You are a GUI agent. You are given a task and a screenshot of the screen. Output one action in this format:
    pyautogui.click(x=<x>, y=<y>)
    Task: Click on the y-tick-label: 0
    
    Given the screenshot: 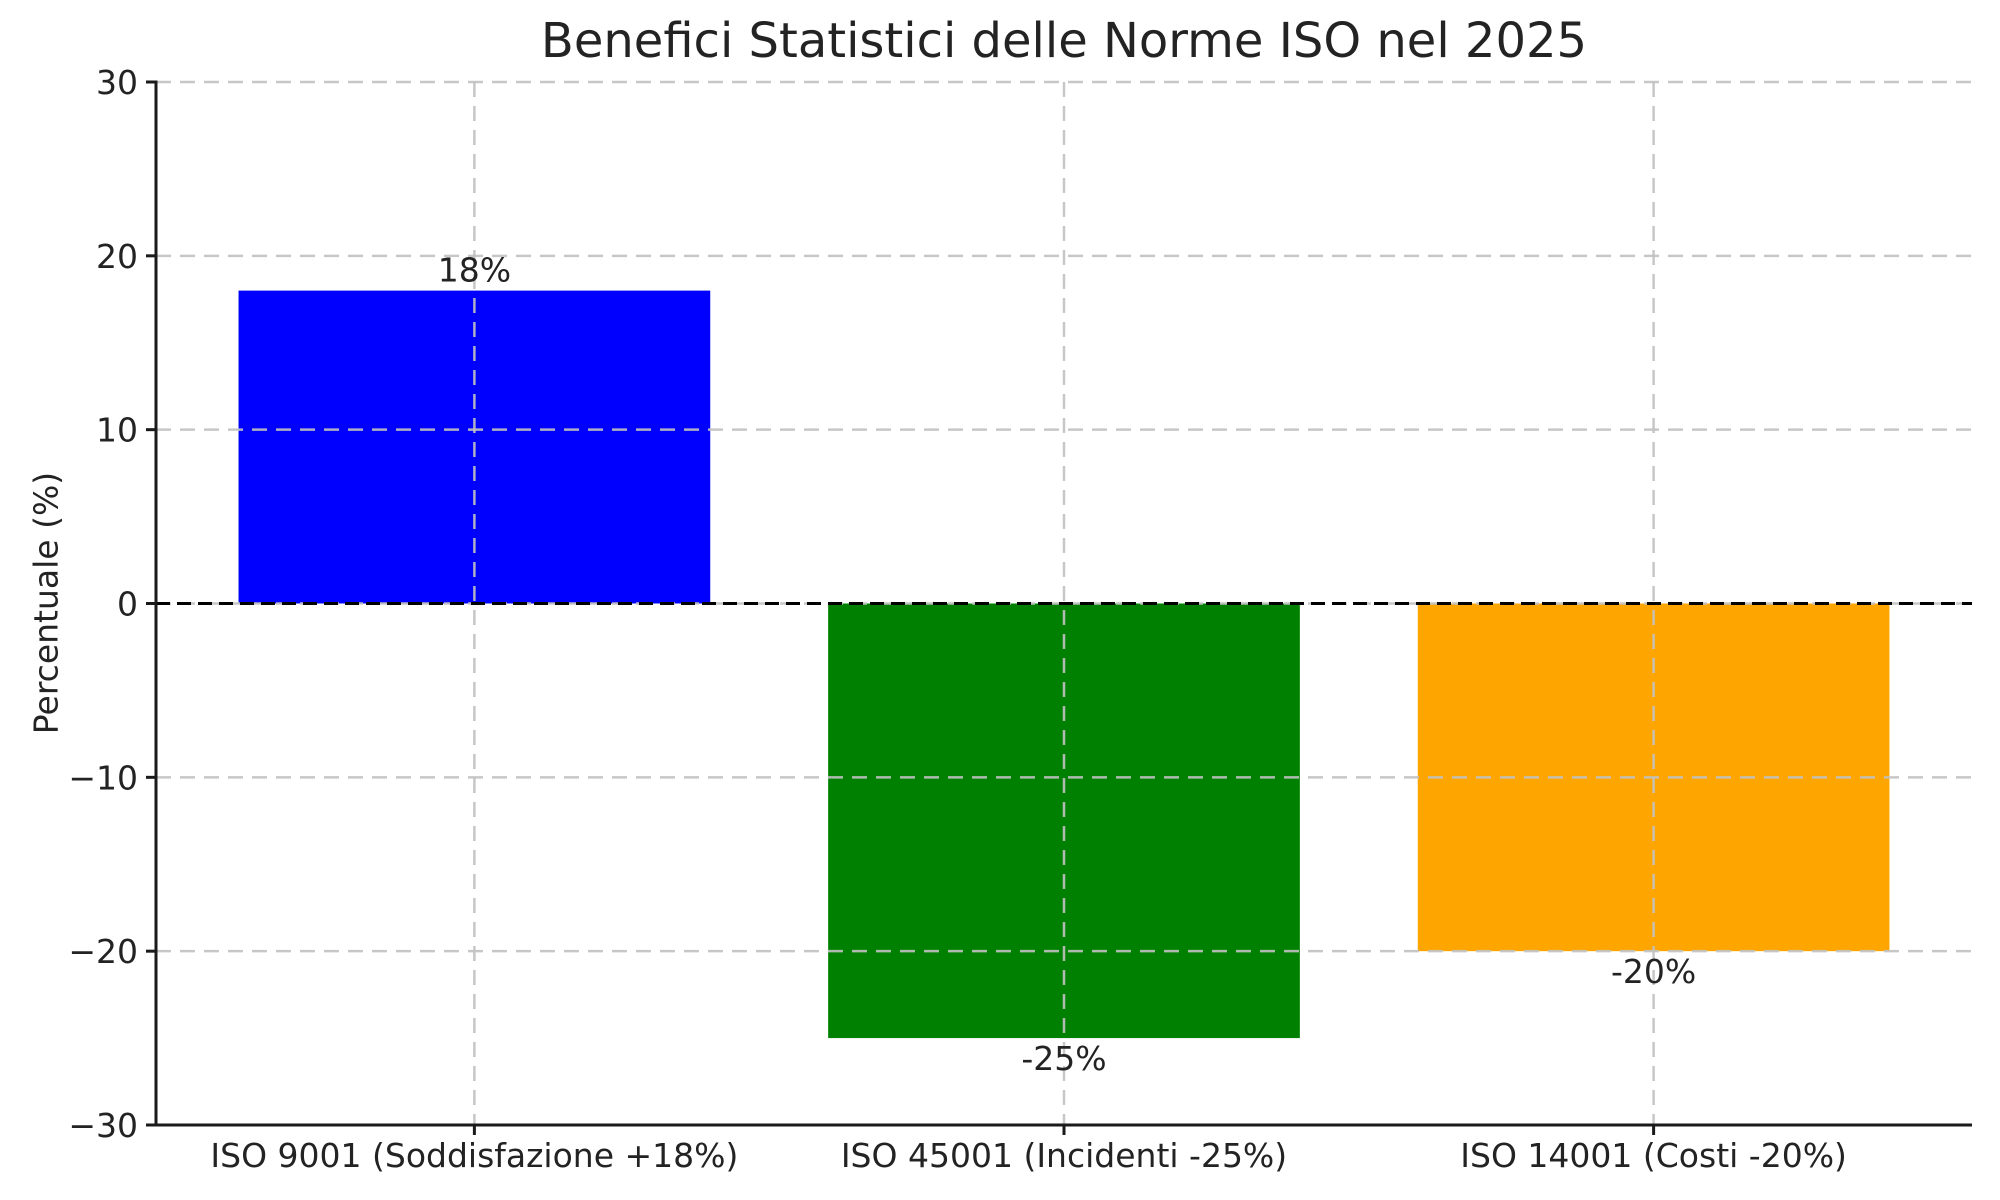 What is the action you would take?
    pyautogui.click(x=127, y=604)
    